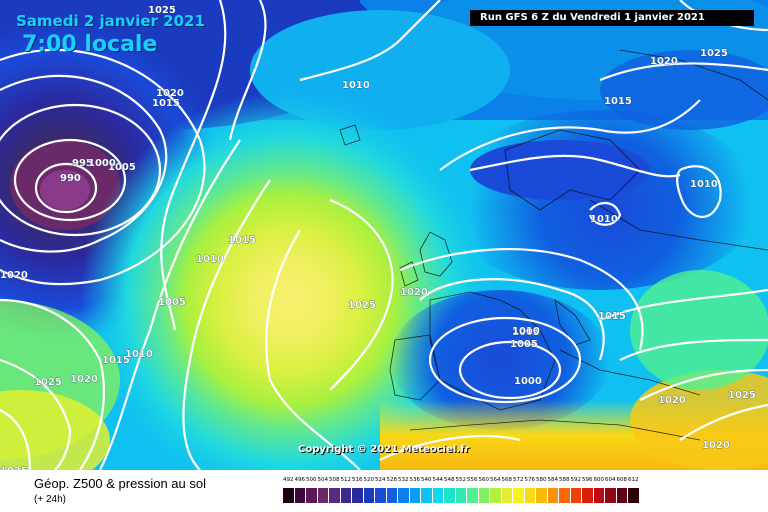  What do you see at coordinates (633, 480) in the screenshot?
I see `legend-value-label: 612` at bounding box center [633, 480].